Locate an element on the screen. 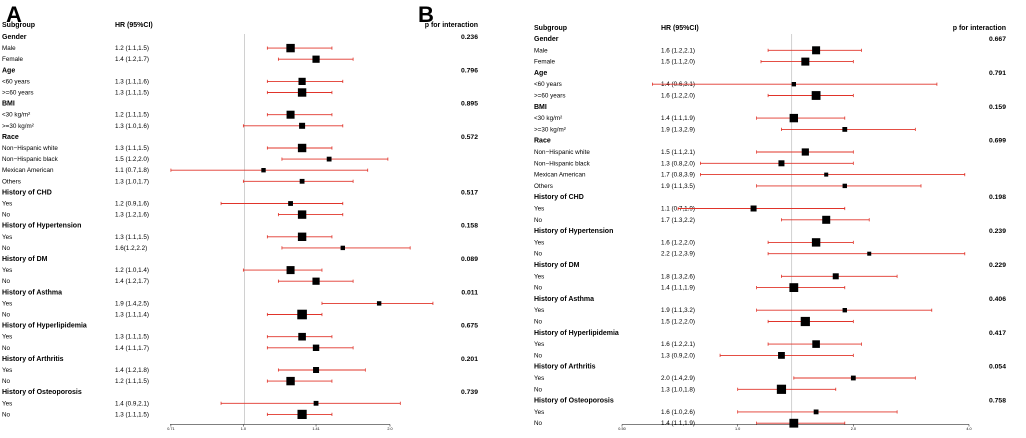  x-tick-label: 0.71 is located at coordinates (170, 429).